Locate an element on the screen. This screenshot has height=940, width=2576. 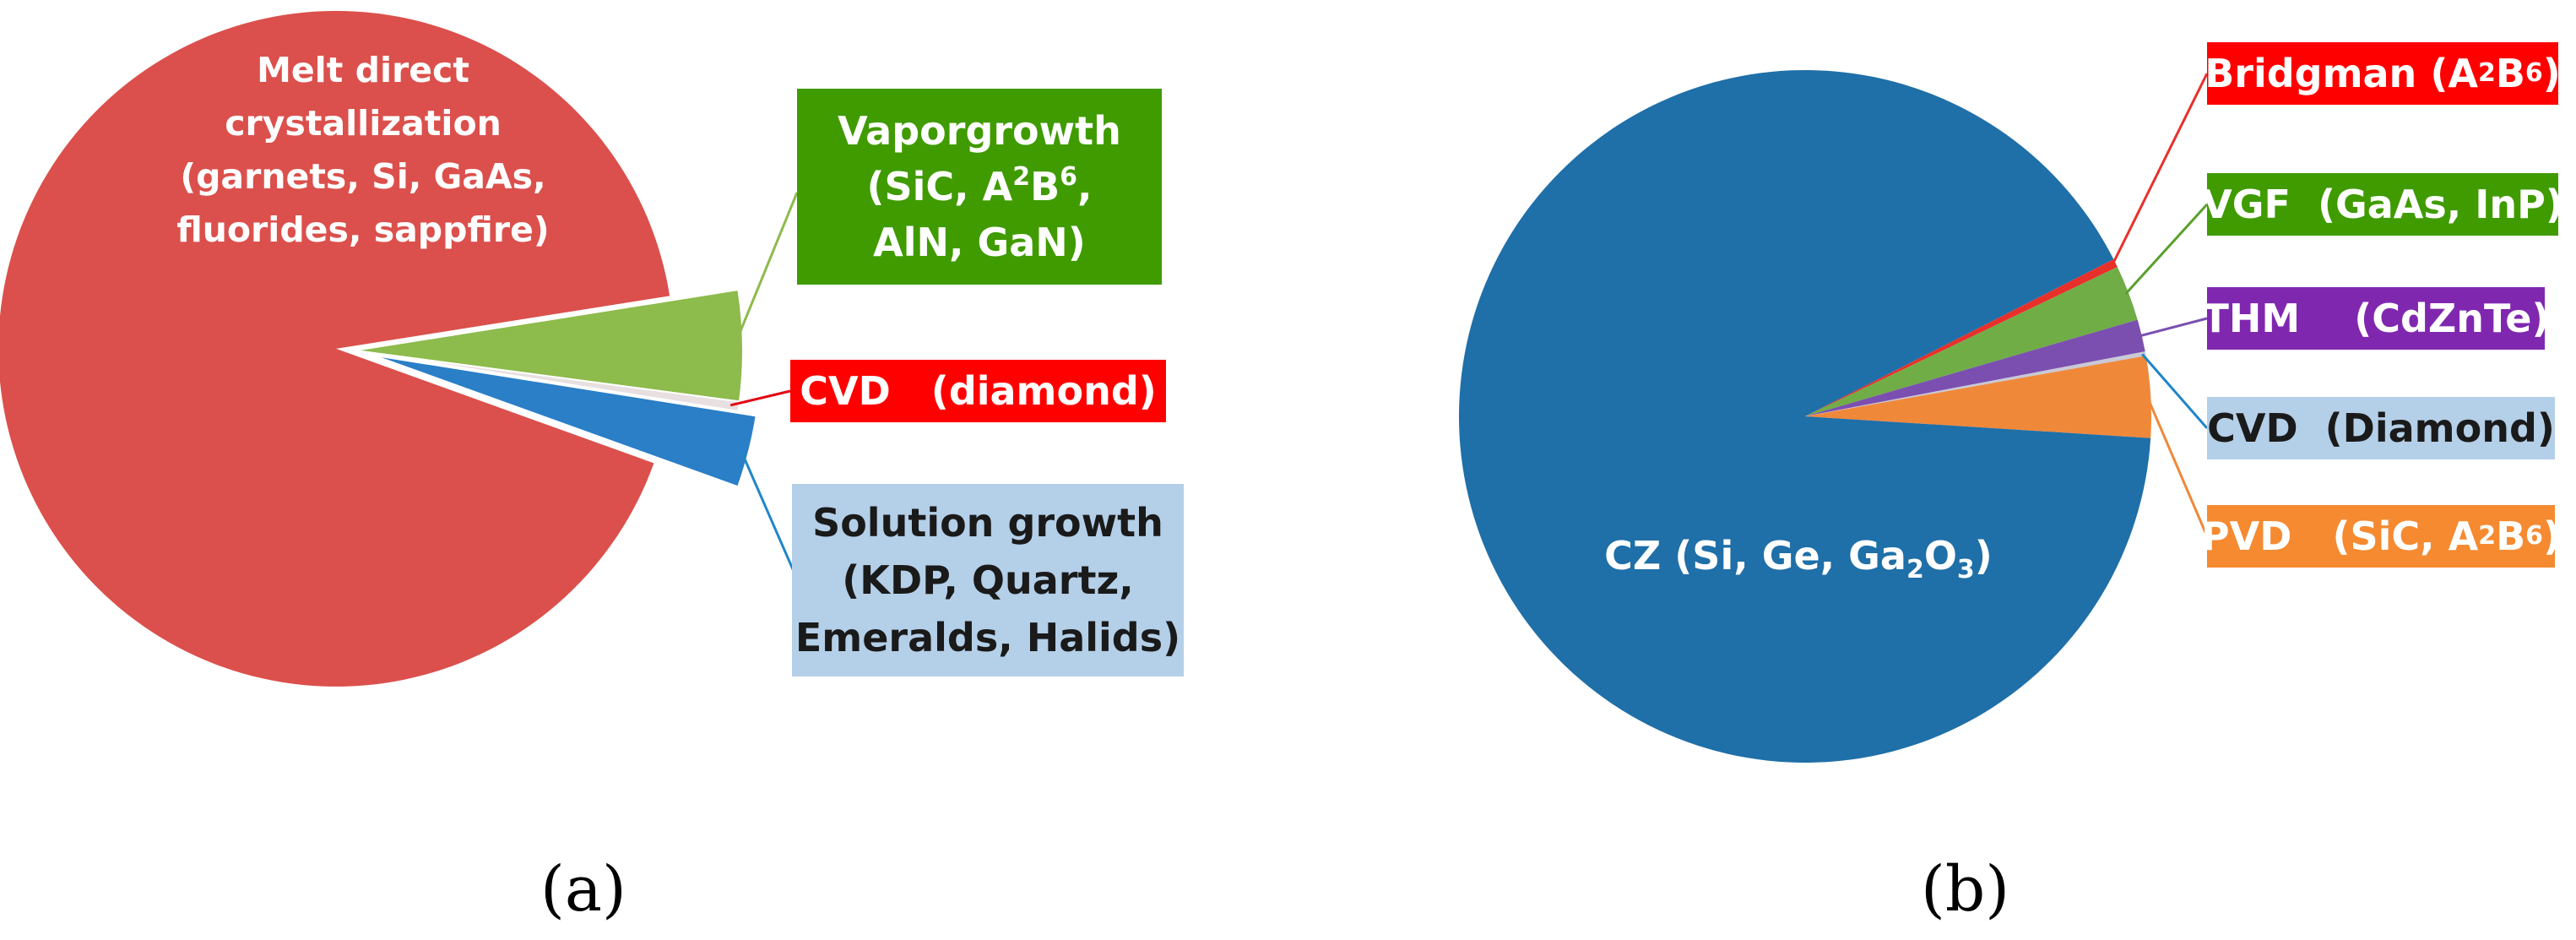
slice-label-melt-line-3: (garnets, Si, GaAs, is located at coordinates (363, 176).